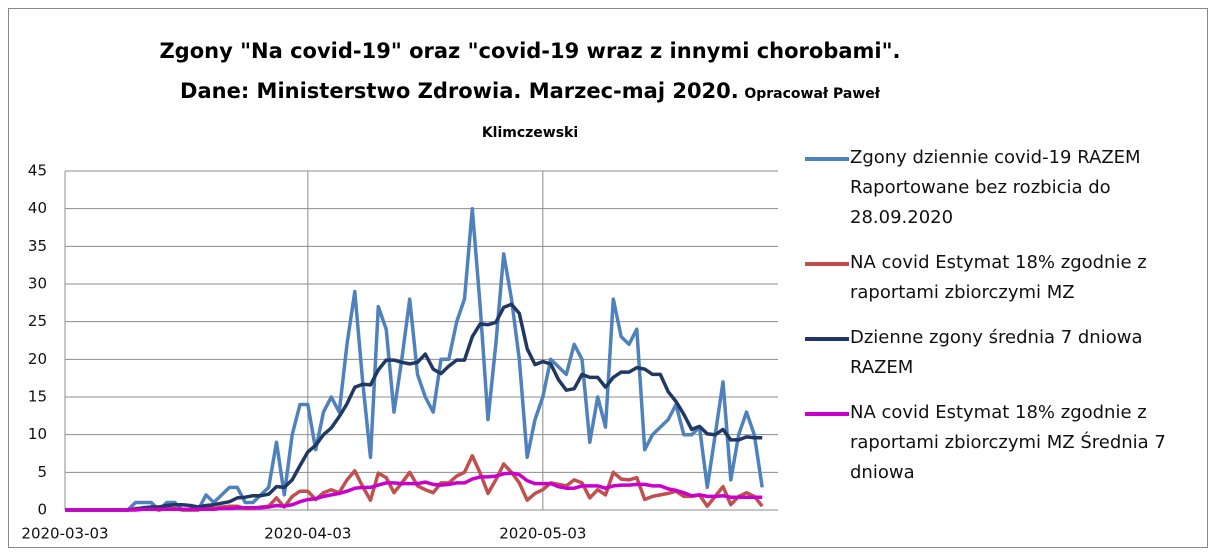 The width and height of the screenshot is (1218, 557). What do you see at coordinates (37, 208) in the screenshot?
I see `y-tick-label: 40` at bounding box center [37, 208].